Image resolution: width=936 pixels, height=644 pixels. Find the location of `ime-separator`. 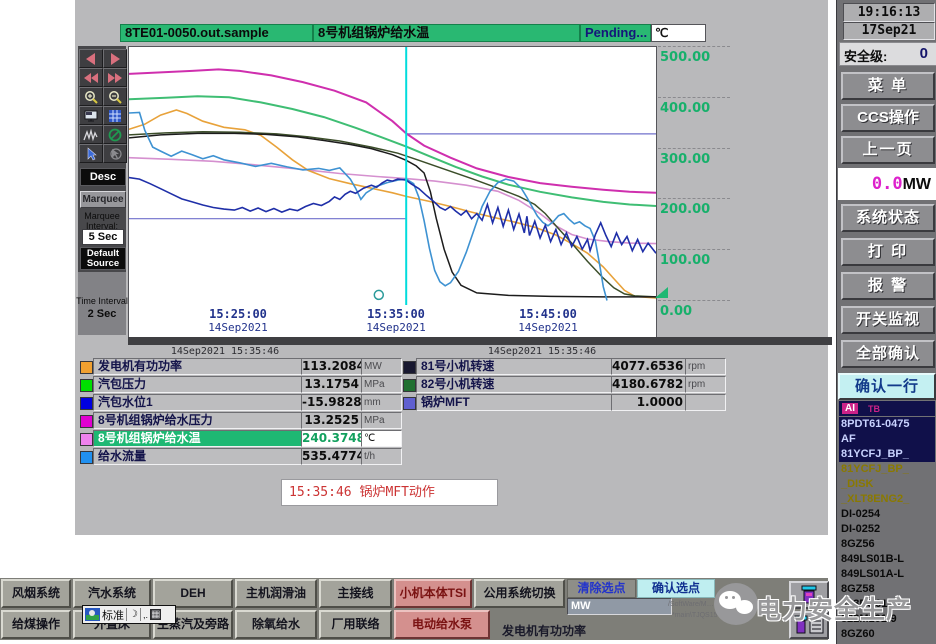

ime-separator is located at coordinates (126, 614).